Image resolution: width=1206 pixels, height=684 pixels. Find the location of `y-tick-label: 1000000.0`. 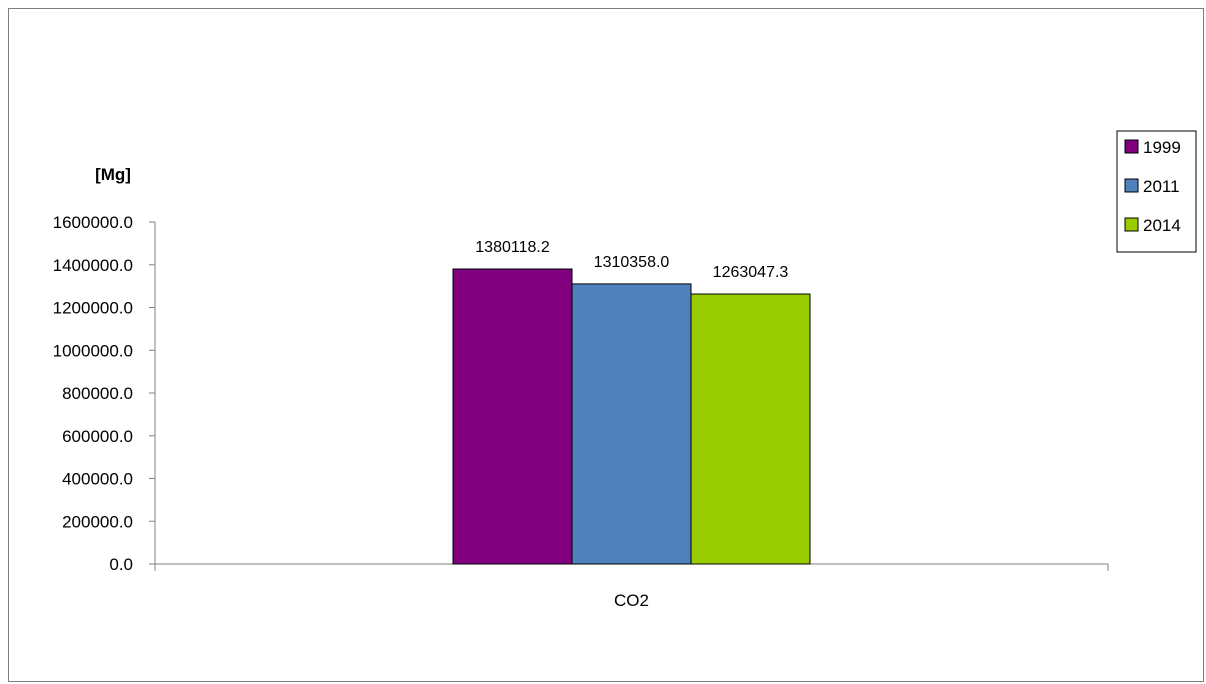

y-tick-label: 1000000.0 is located at coordinates (93, 350).